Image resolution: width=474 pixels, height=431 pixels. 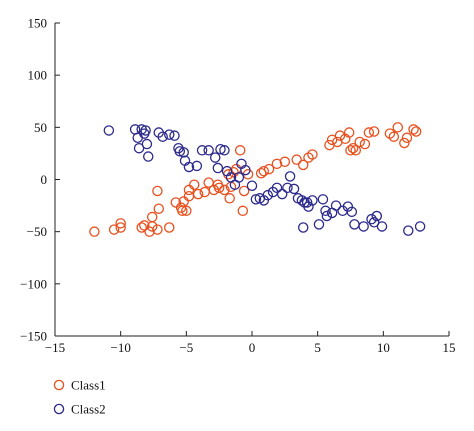 What do you see at coordinates (38, 75) in the screenshot?
I see `y-tick-label: 100` at bounding box center [38, 75].